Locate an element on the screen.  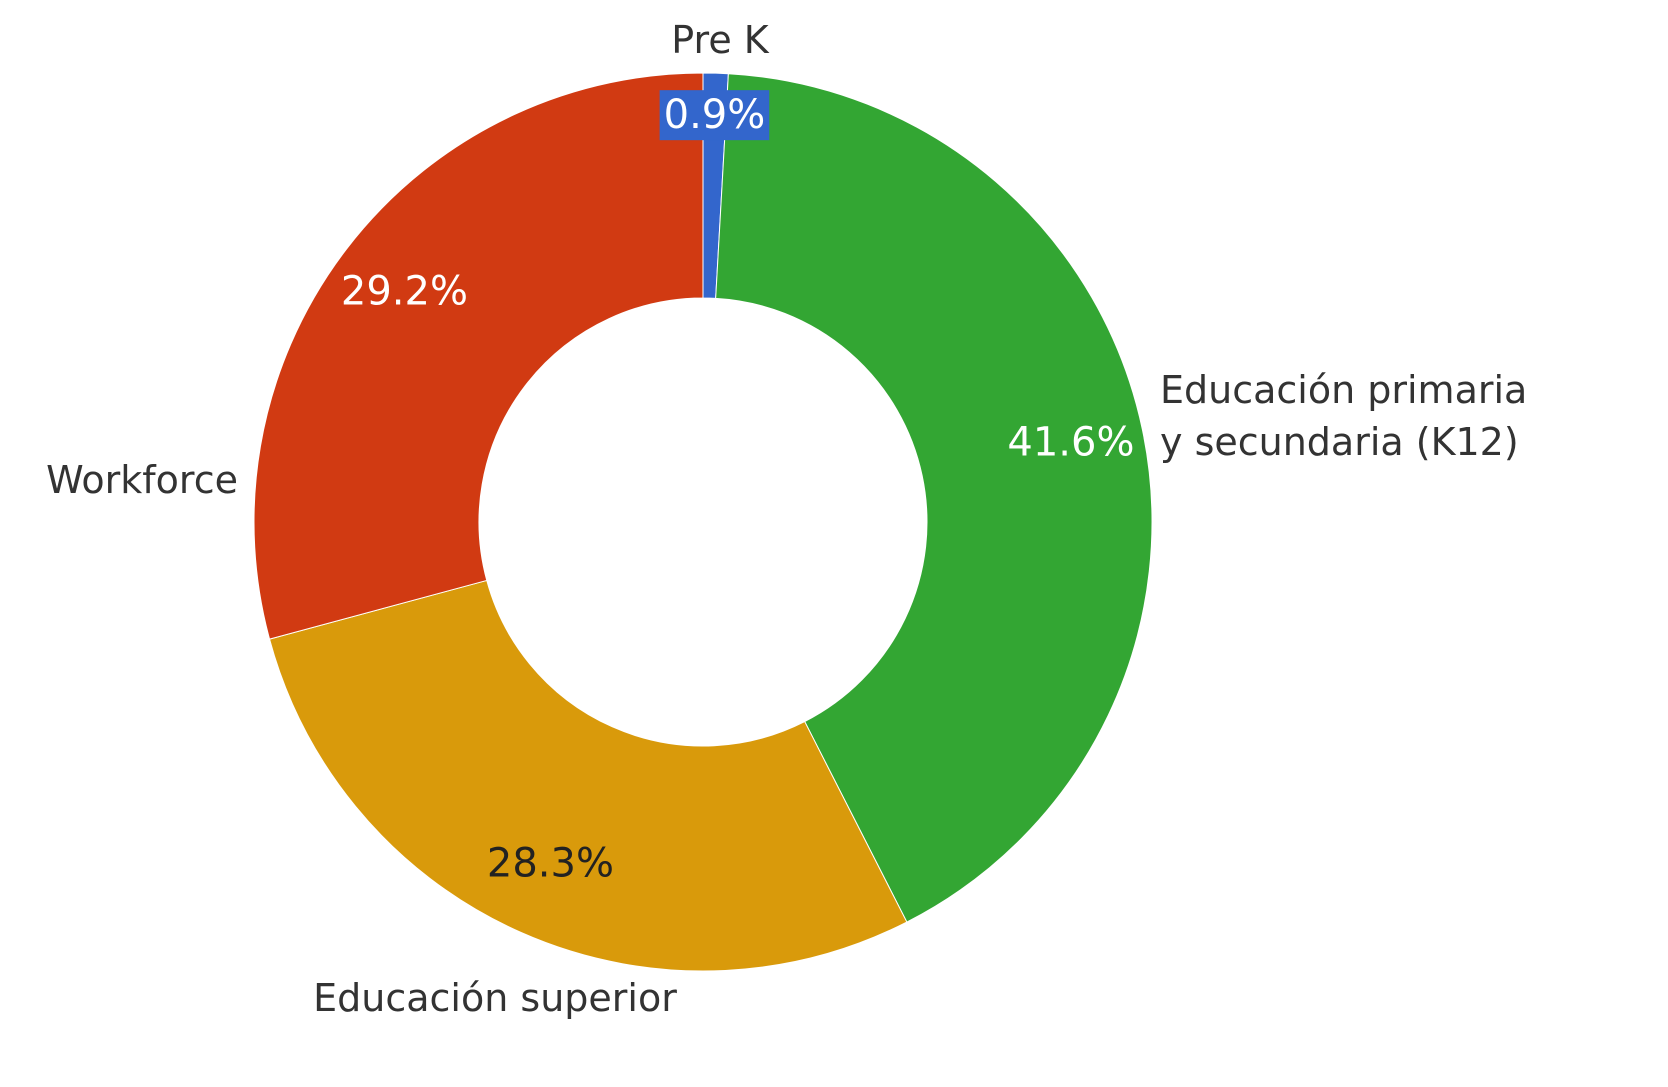
value-label-group: 29.2% is located at coordinates (404, 291).